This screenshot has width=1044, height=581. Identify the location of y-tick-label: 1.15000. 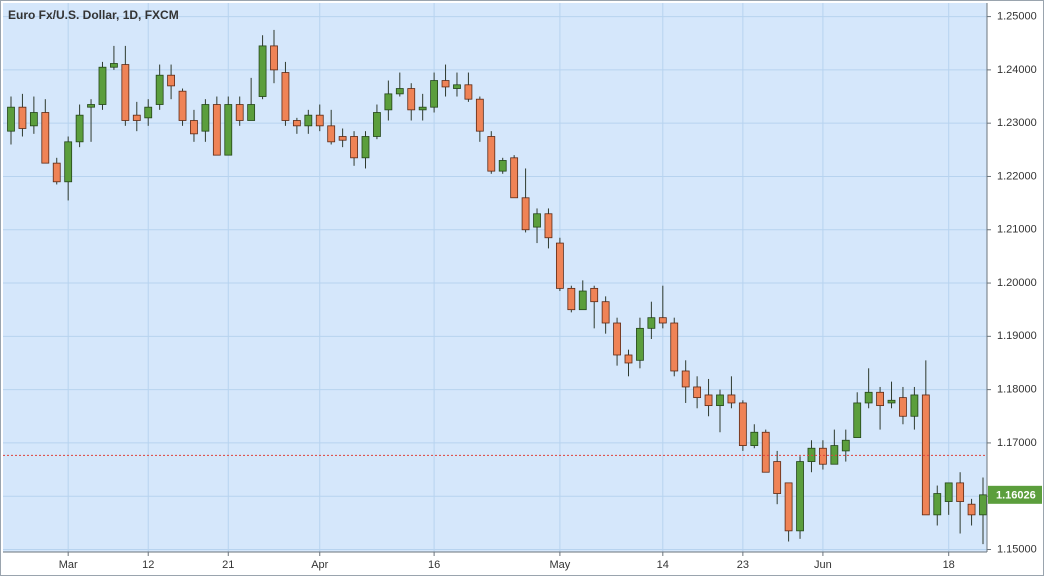
(1017, 549).